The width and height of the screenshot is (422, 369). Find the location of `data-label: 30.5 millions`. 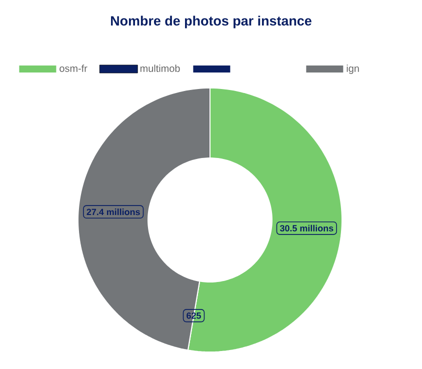

data-label: 30.5 millions is located at coordinates (307, 228).